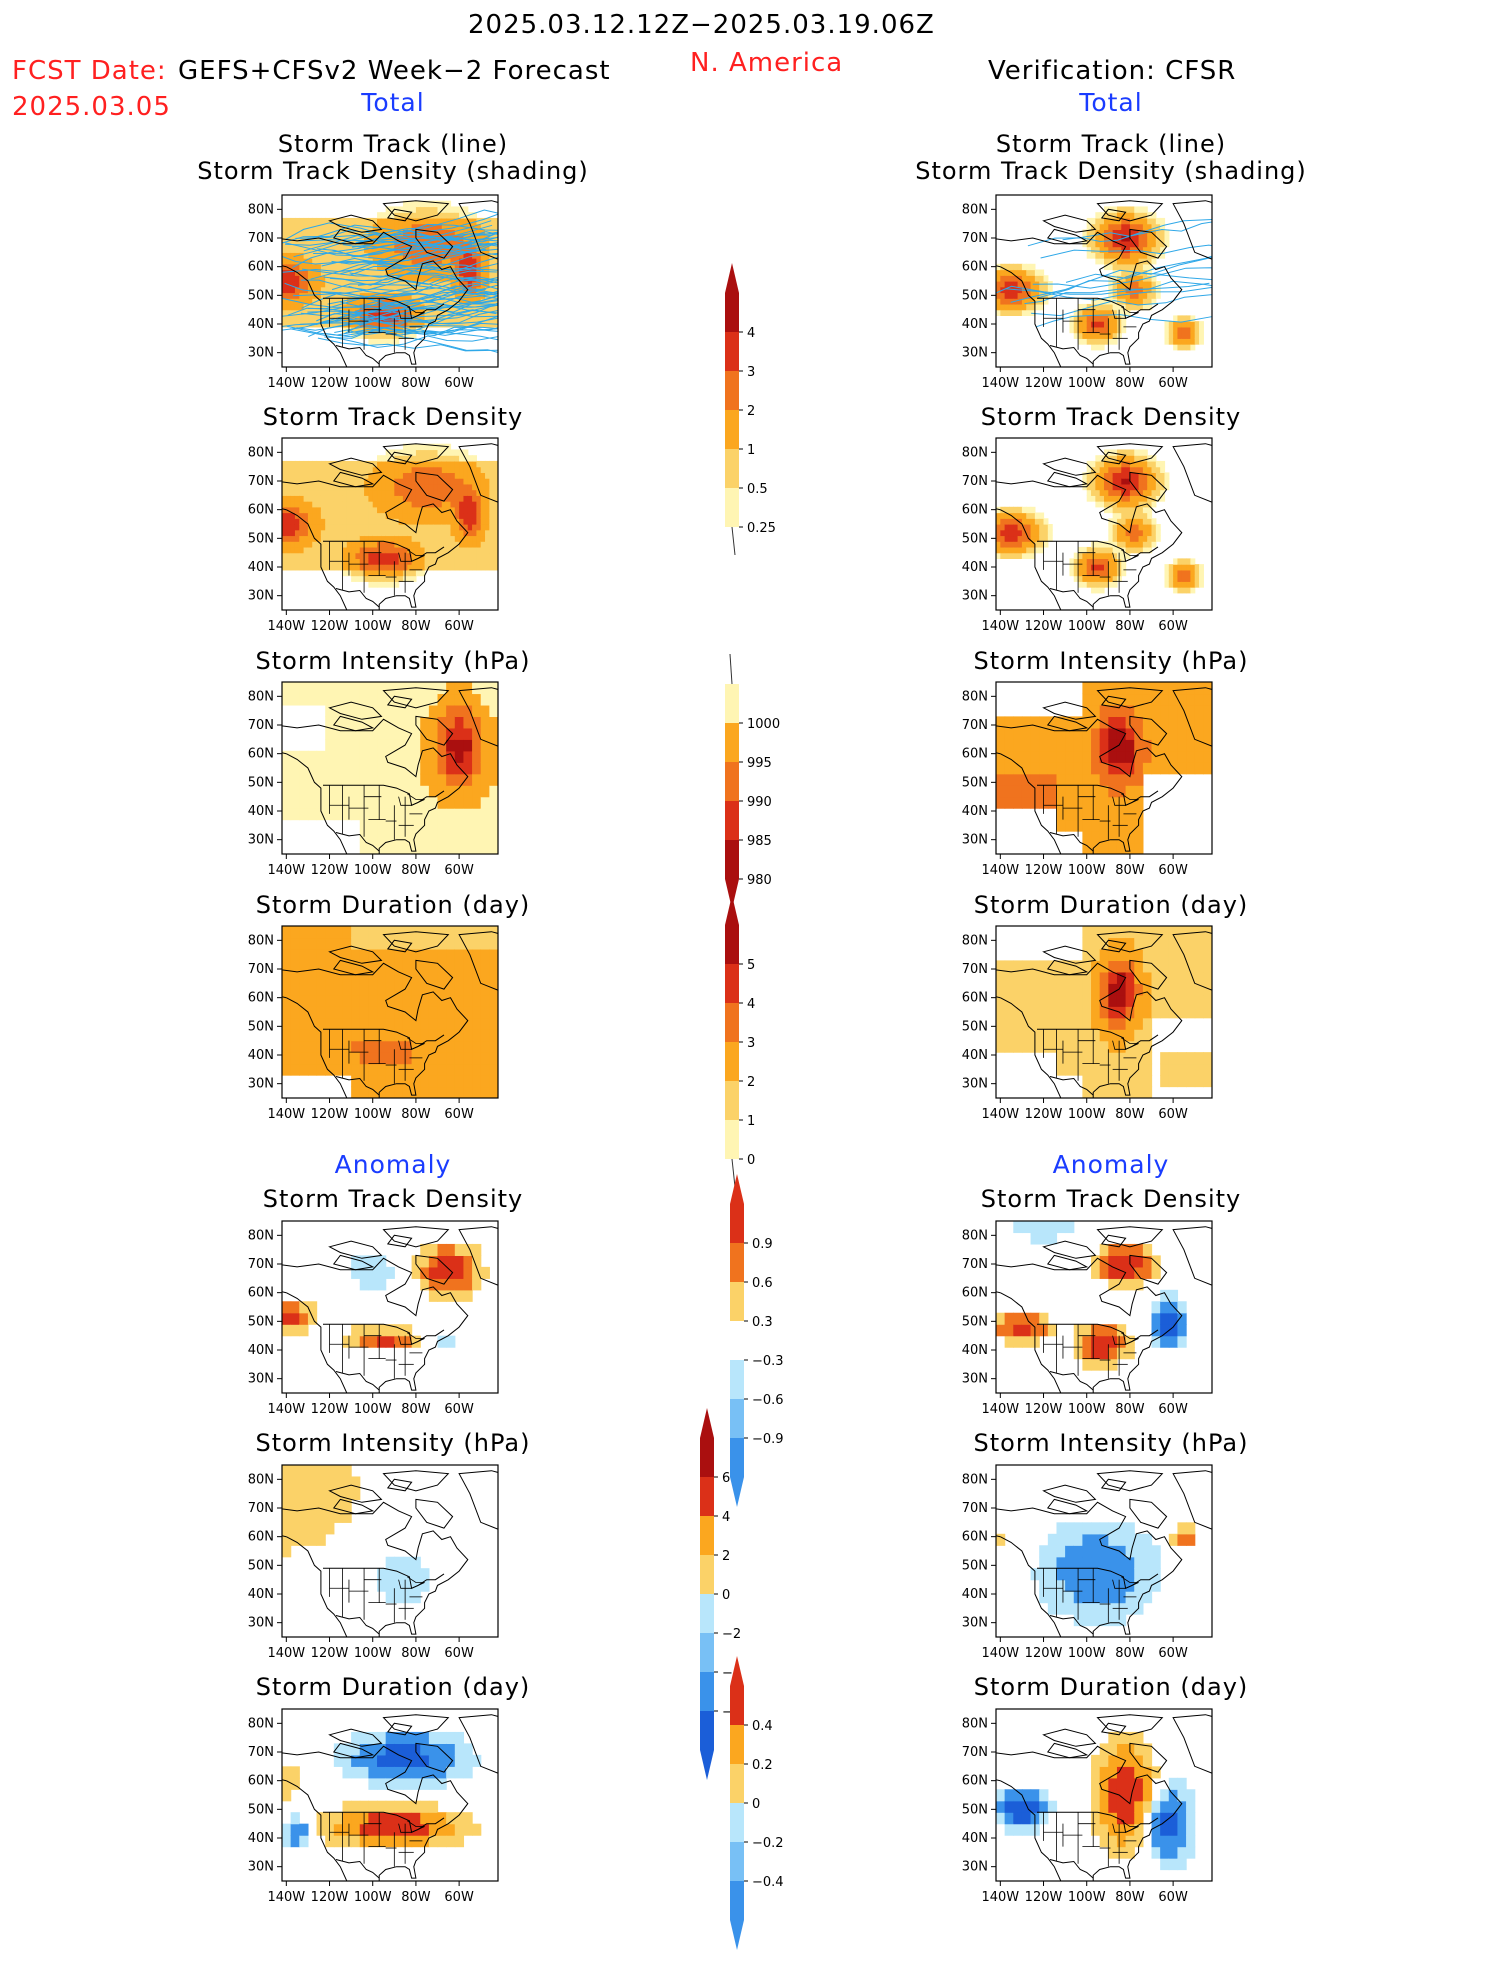 The height and width of the screenshot is (1965, 1487). I want to click on left-density-anomaly-title: Storm Track Density, so click(393, 1199).